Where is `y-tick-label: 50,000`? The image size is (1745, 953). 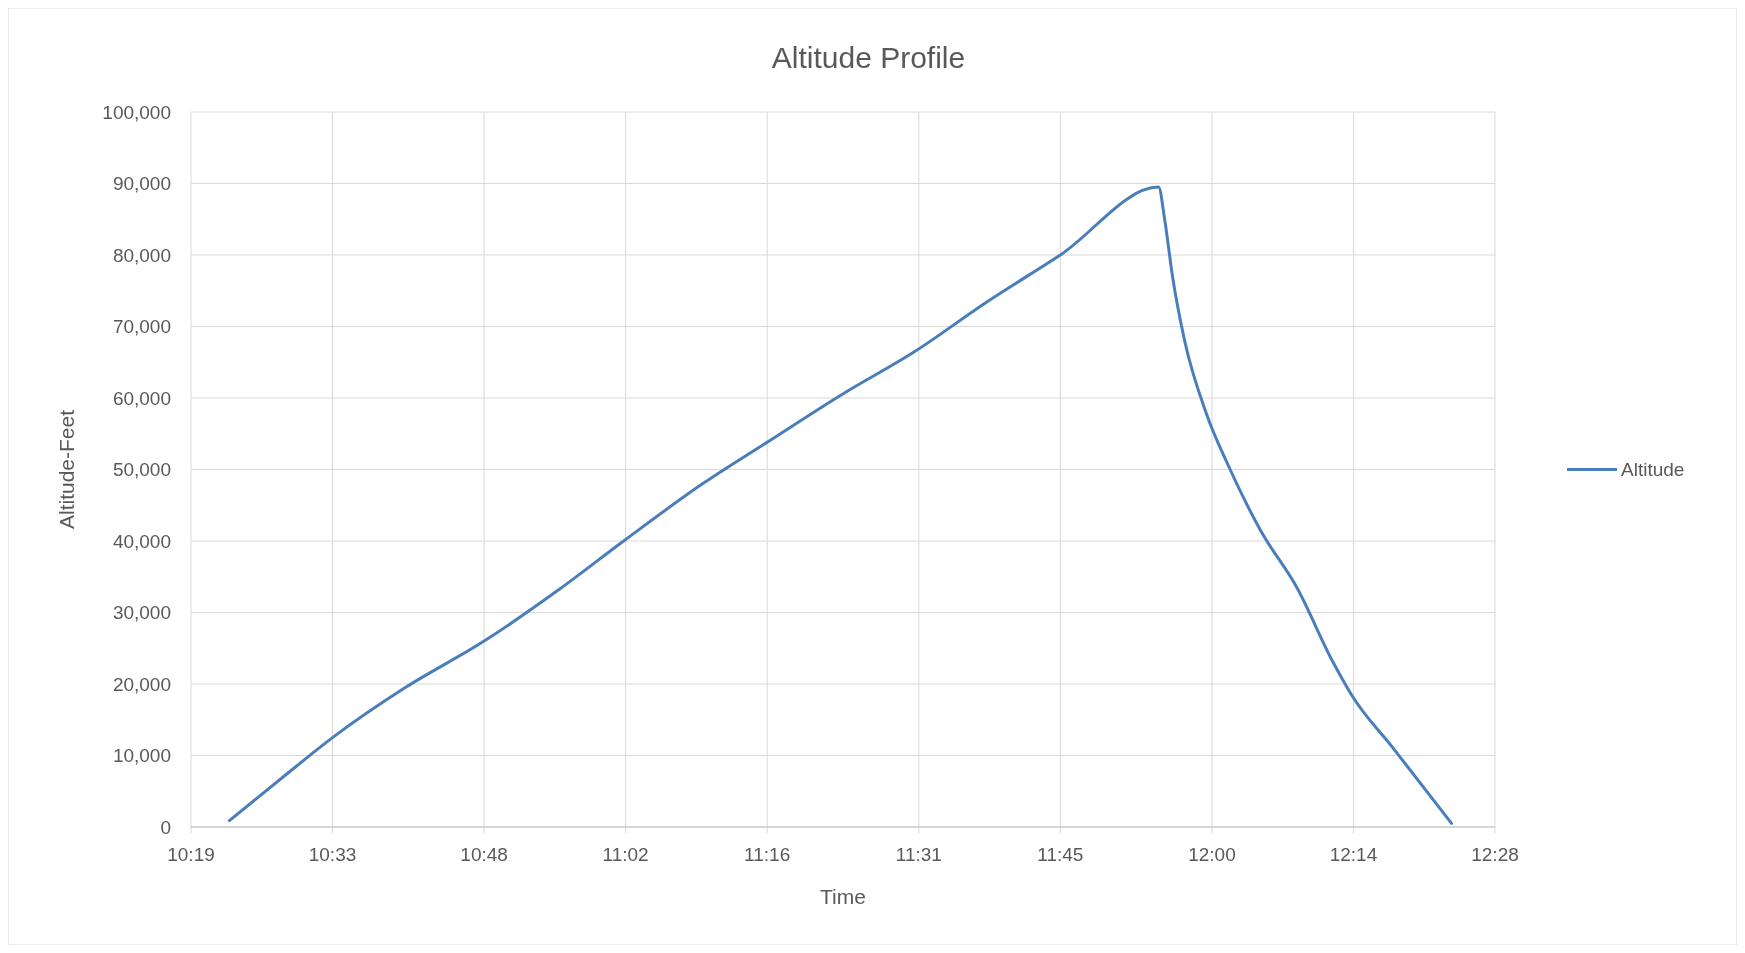
y-tick-label: 50,000 is located at coordinates (141, 470).